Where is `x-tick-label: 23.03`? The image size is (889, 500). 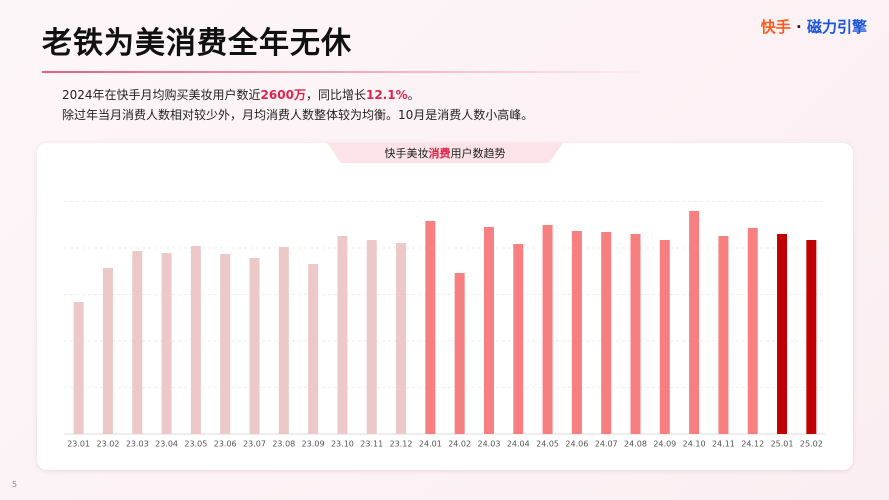 x-tick-label: 23.03 is located at coordinates (137, 444).